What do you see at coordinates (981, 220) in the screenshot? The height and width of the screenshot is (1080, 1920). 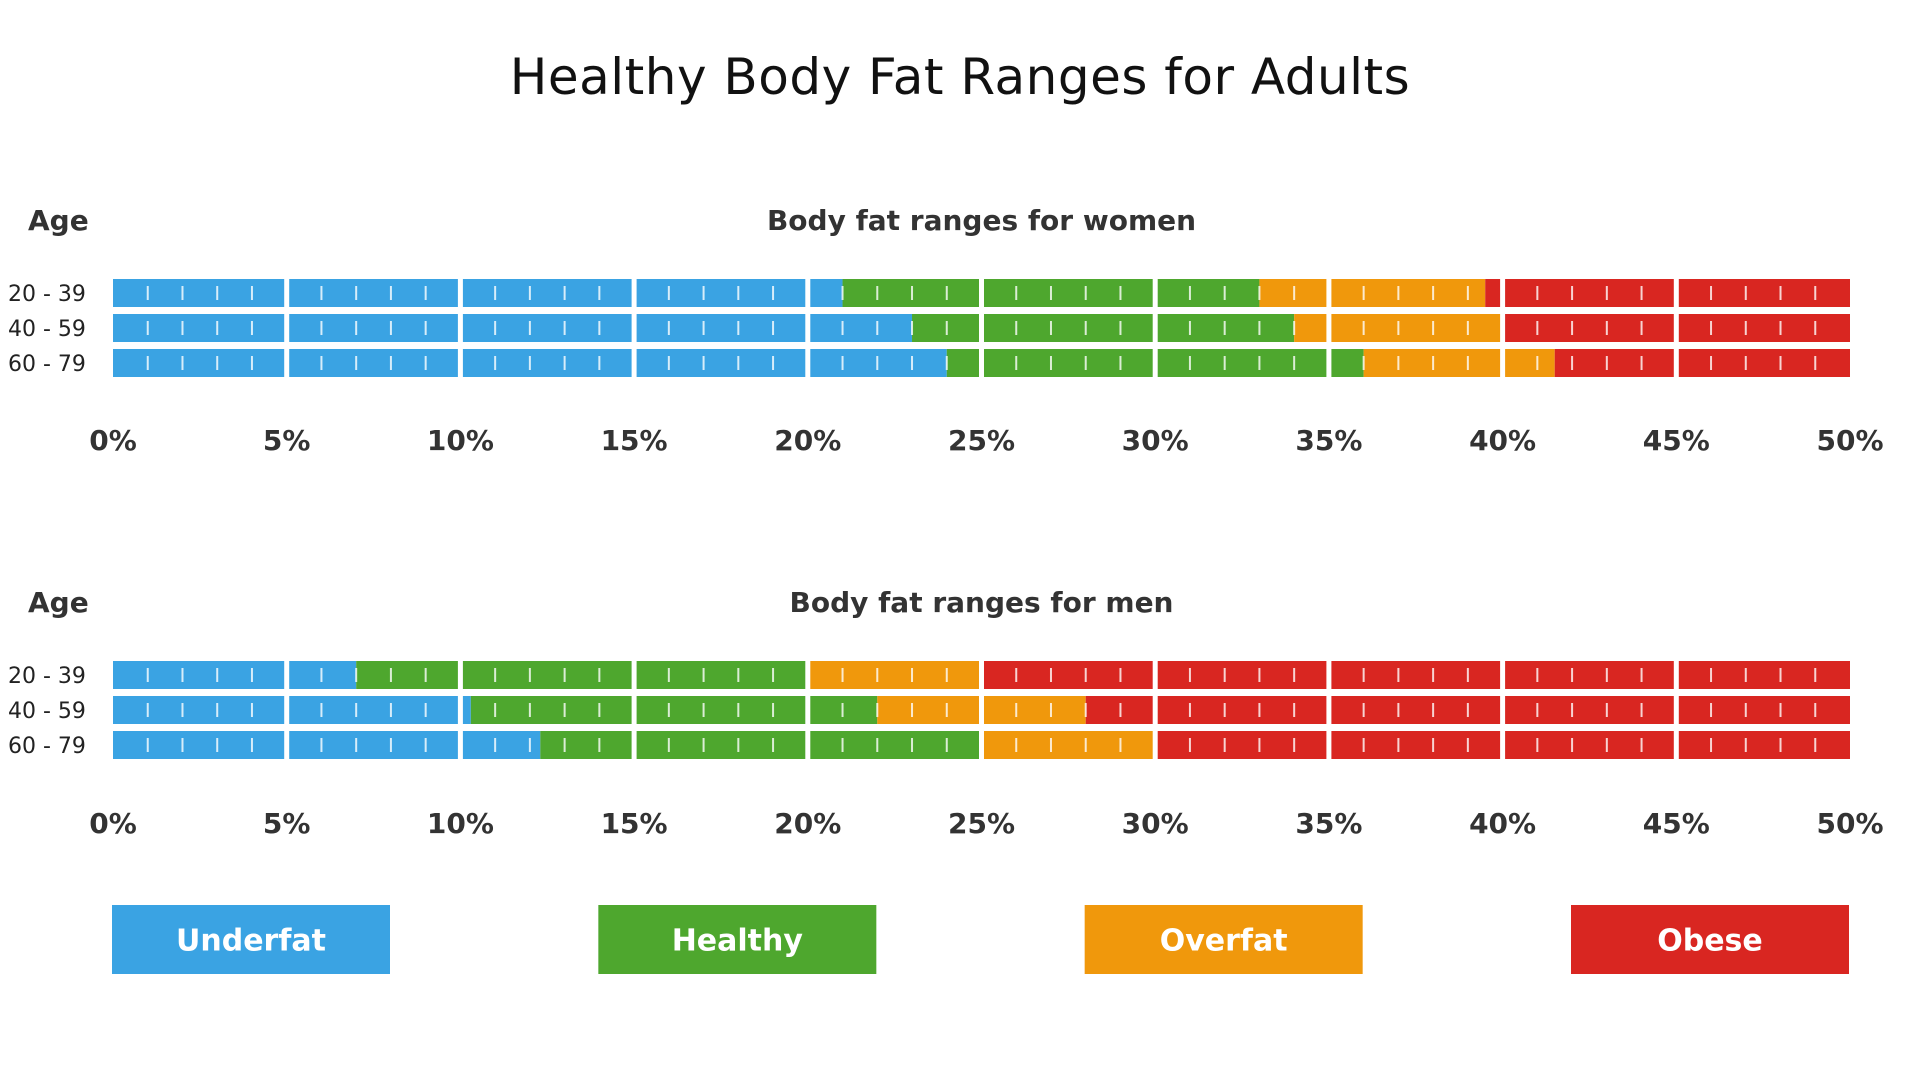 I see `chart-subtitle: Body fat ranges for women` at bounding box center [981, 220].